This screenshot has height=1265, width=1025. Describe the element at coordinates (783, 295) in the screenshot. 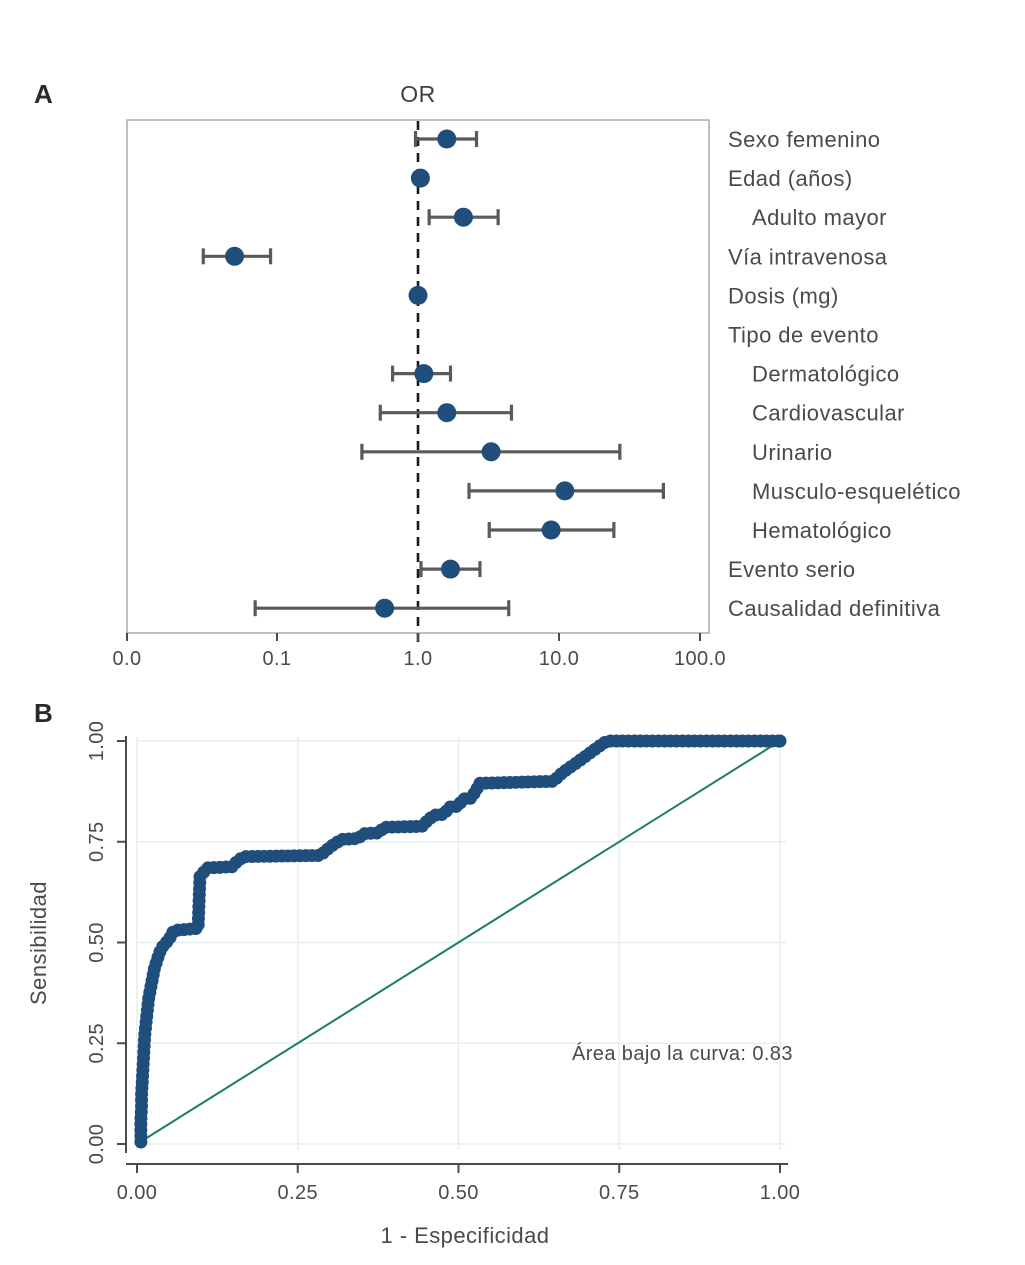

I see `forest-row-label: Dosis (mg)` at that location.